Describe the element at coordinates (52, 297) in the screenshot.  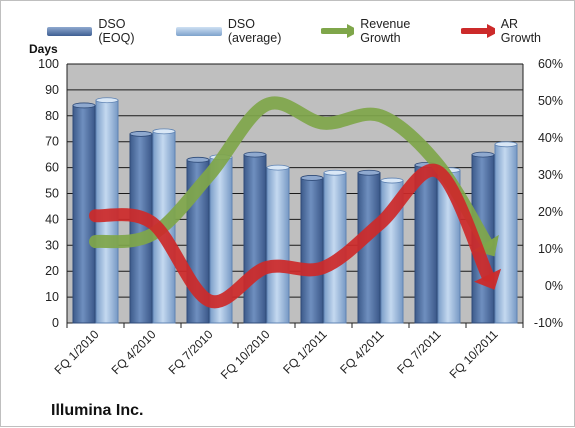
I see `y-tick-label: 10` at that location.